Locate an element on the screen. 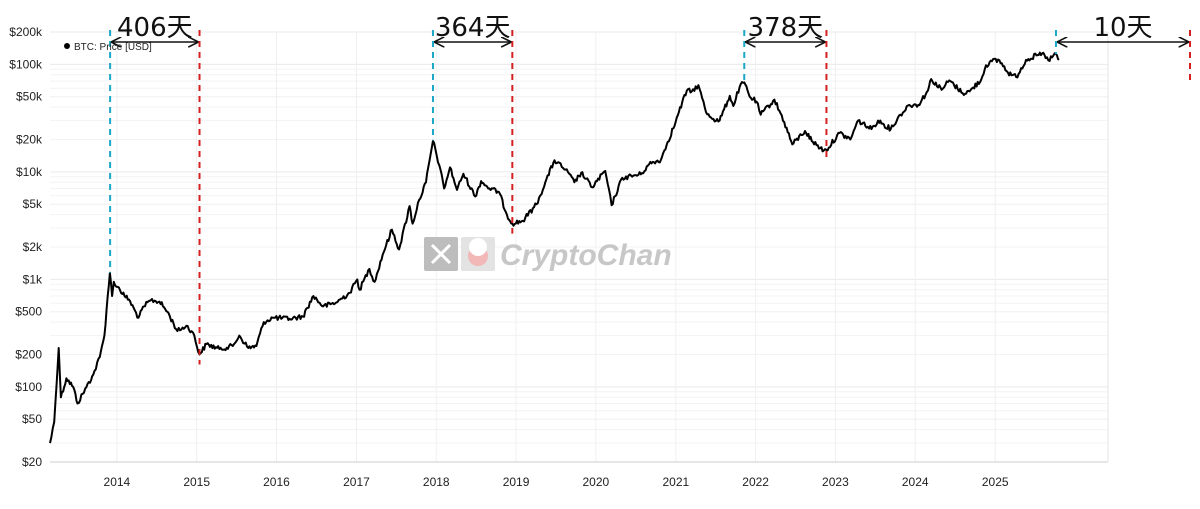 The width and height of the screenshot is (1200, 509). avatar-hair is located at coordinates (478, 247).